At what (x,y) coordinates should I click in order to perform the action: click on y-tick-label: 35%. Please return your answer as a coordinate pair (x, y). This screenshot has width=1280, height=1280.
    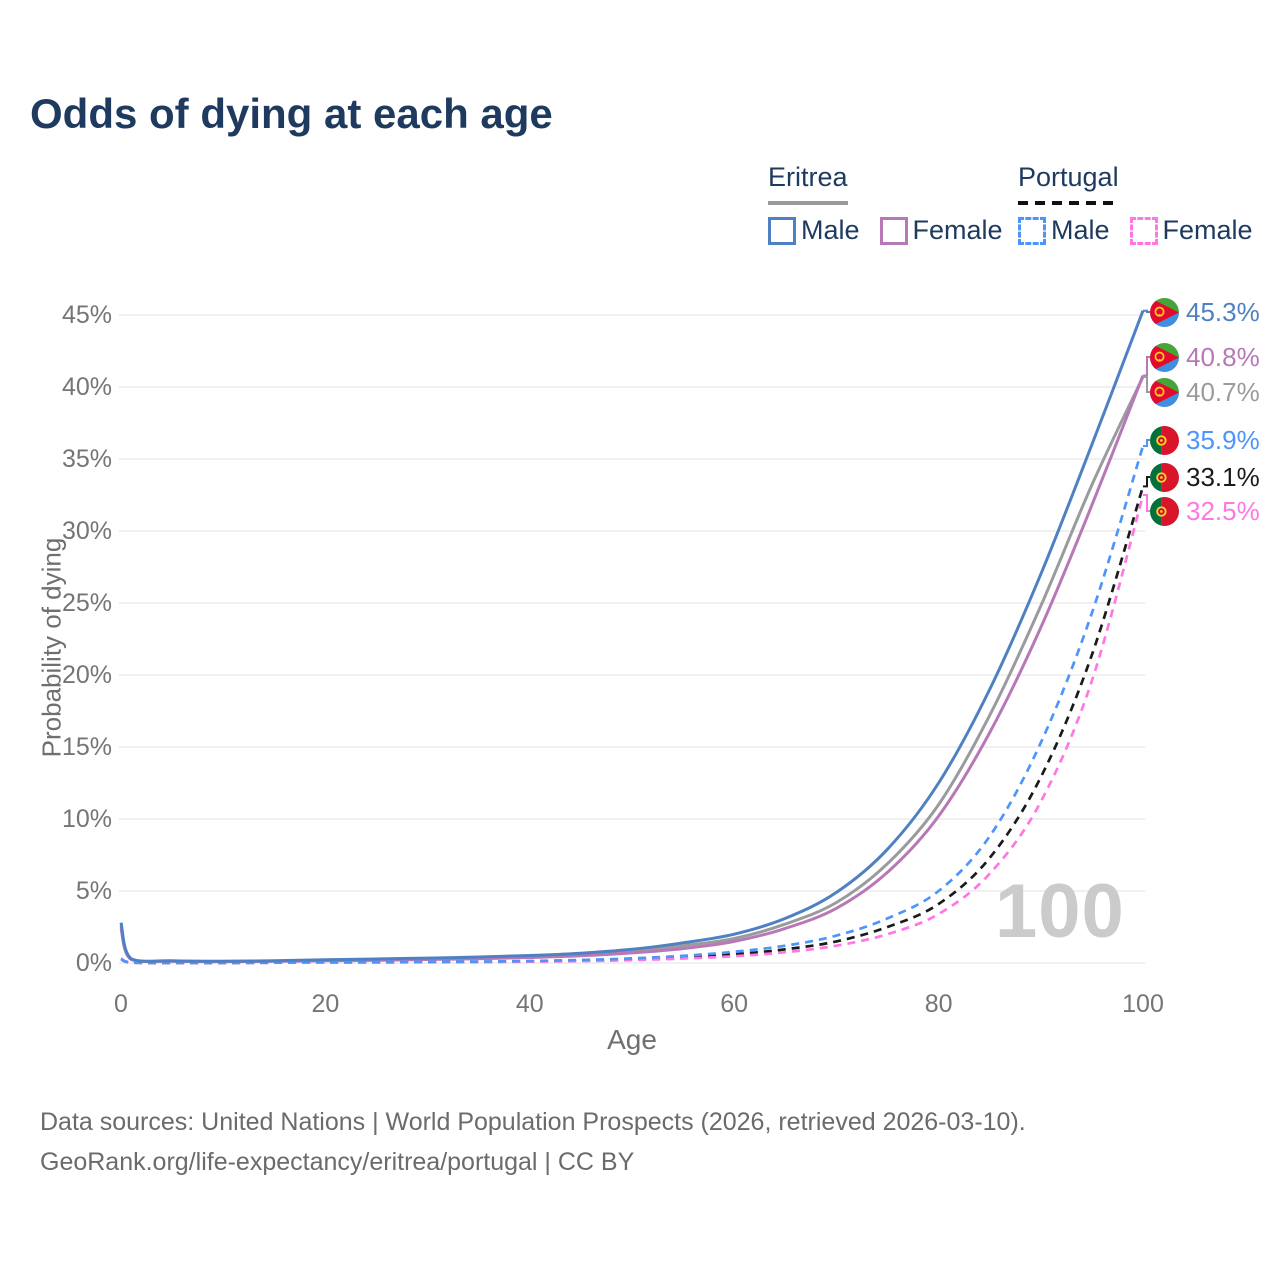
    Looking at the image, I should click on (86, 459).